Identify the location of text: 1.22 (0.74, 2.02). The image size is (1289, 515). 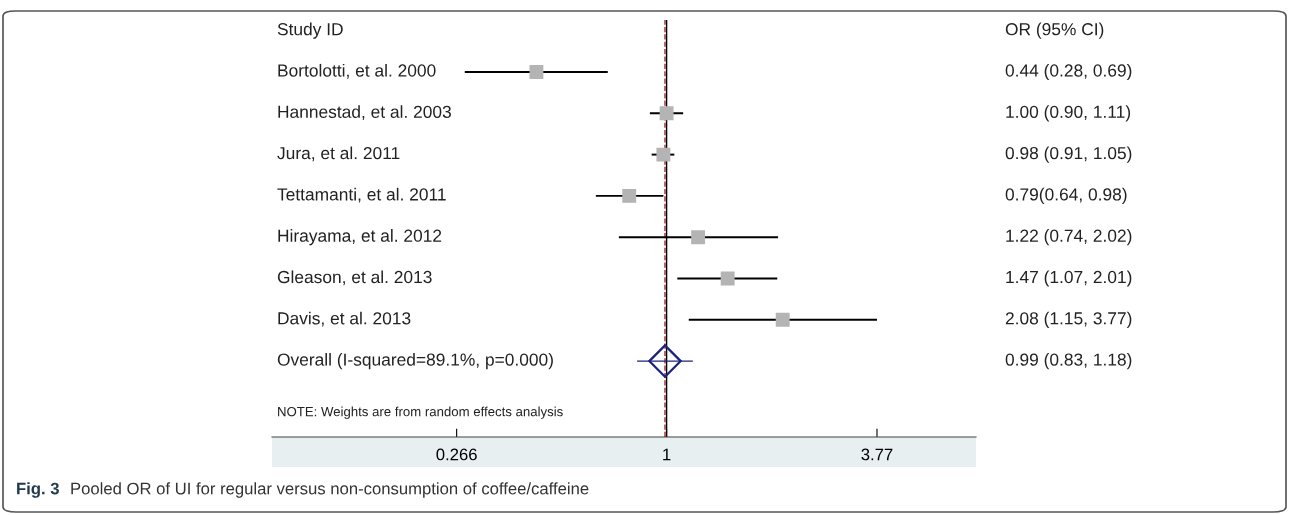
(1069, 237).